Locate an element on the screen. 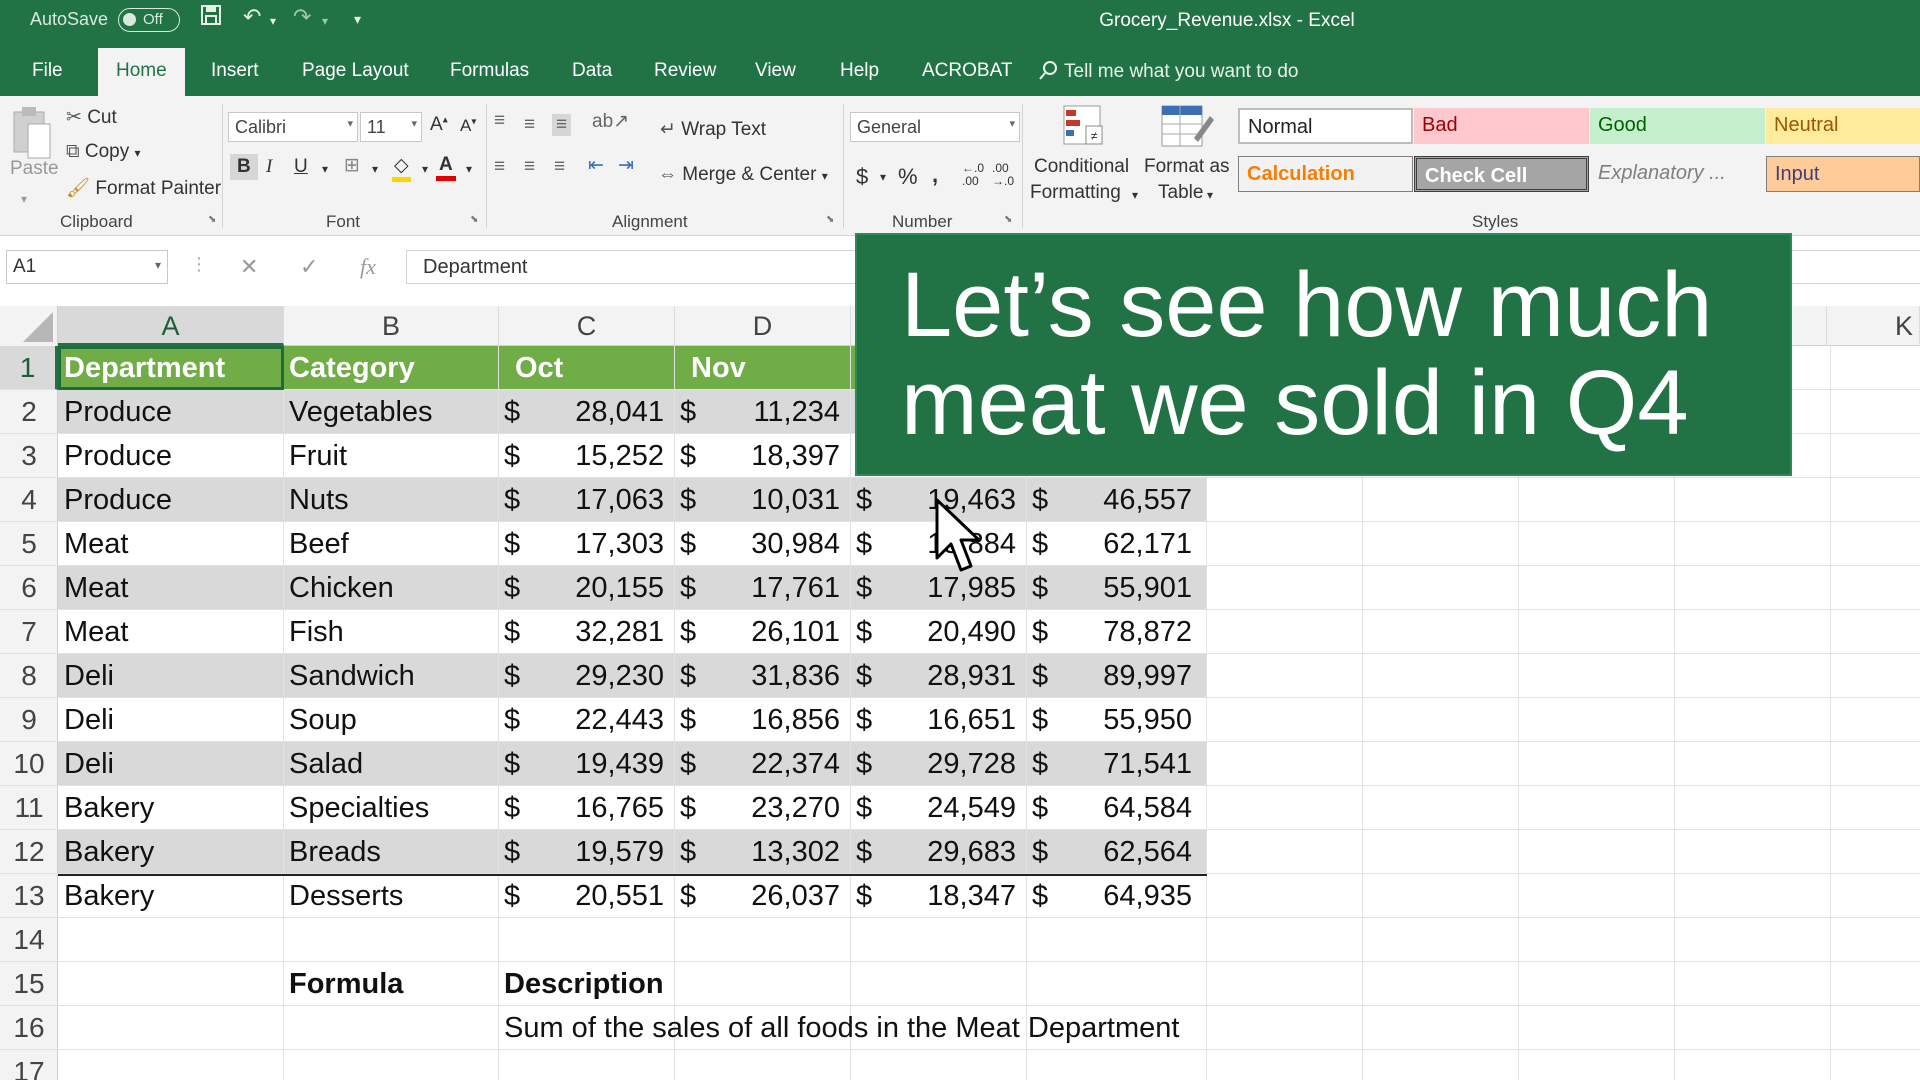  row-header-13: 13 is located at coordinates (29, 896).